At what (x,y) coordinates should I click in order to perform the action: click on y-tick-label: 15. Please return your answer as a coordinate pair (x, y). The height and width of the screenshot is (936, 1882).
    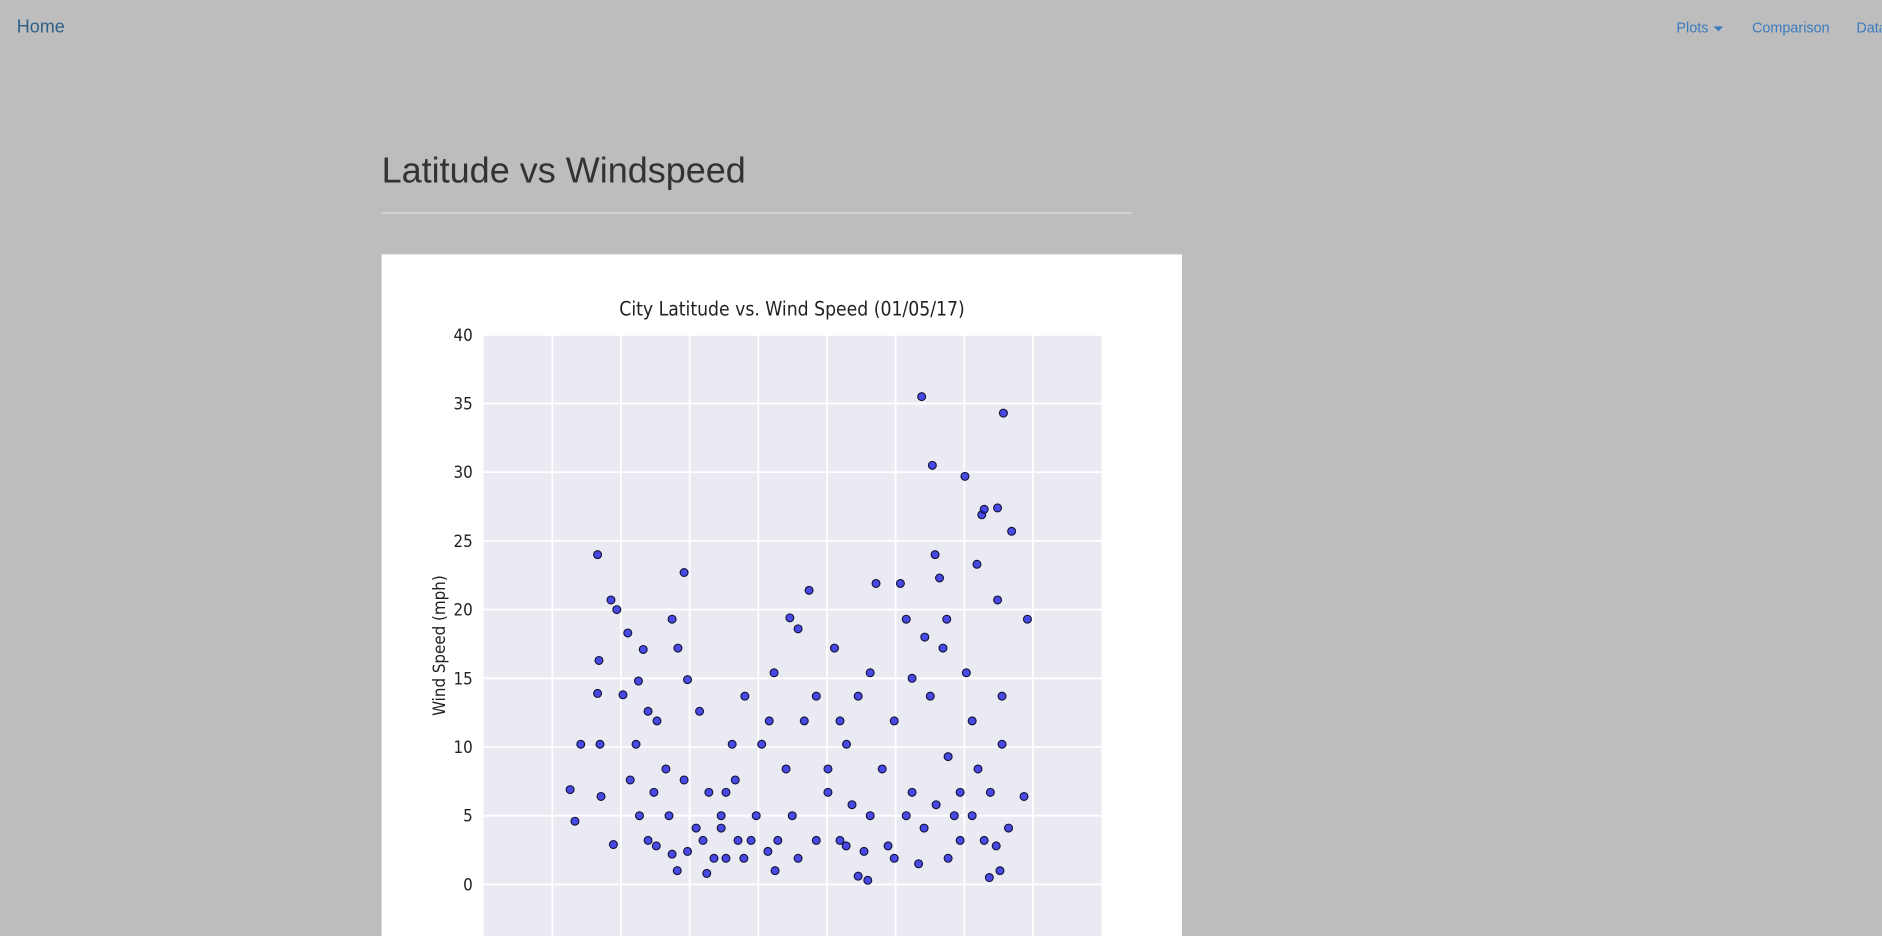
    Looking at the image, I should click on (463, 678).